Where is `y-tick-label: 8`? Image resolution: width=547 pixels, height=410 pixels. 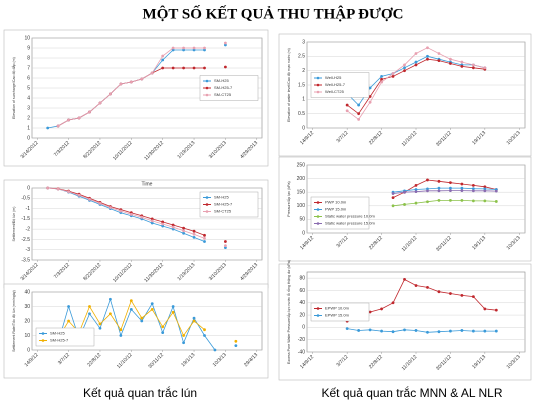
y-tick-label: 8 is located at coordinates (28, 58).